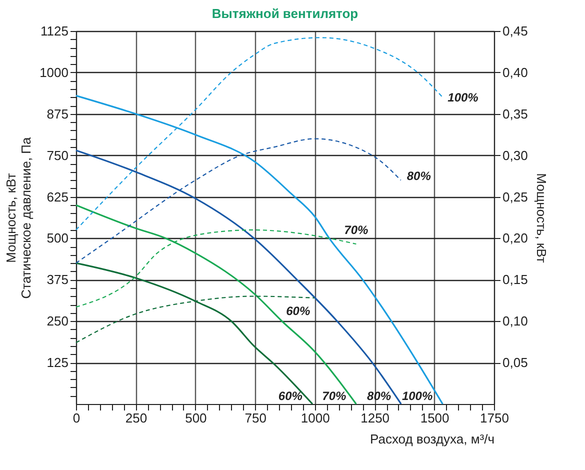 The image size is (585, 470). Describe the element at coordinates (375, 418) in the screenshot. I see `x-tick-label: 1250` at that location.